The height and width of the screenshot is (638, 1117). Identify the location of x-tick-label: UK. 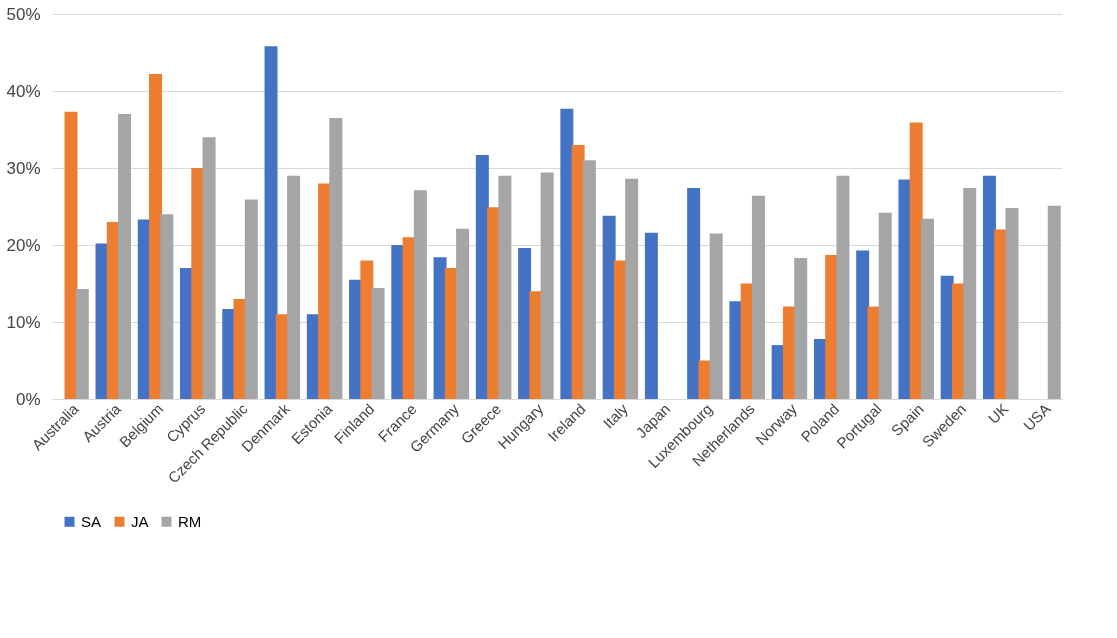
(998, 413).